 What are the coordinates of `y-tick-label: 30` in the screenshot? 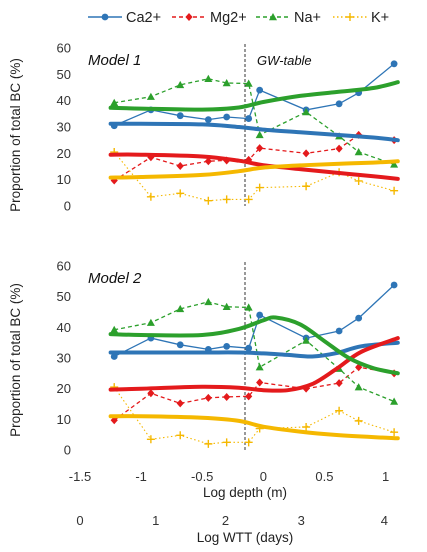 It's located at (64, 358).